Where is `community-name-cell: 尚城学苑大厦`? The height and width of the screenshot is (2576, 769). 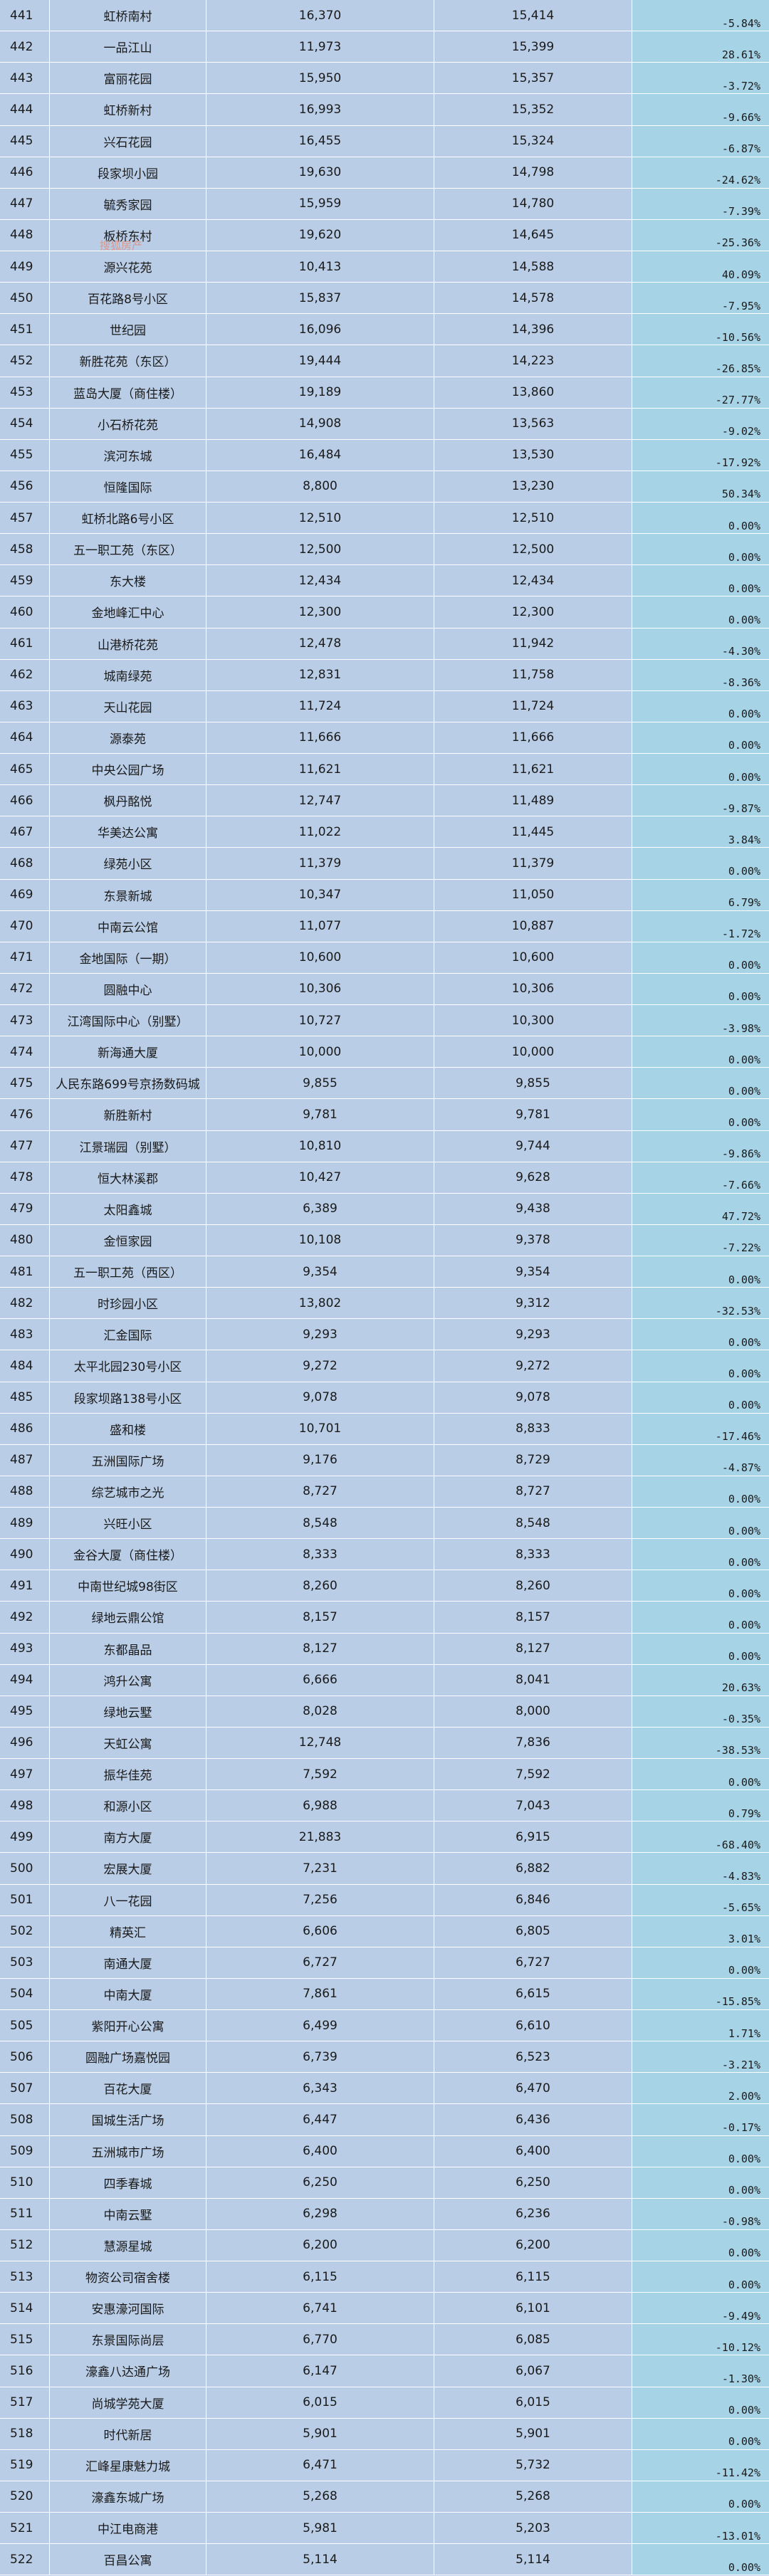
community-name-cell: 尚城学苑大厦 is located at coordinates (128, 2403).